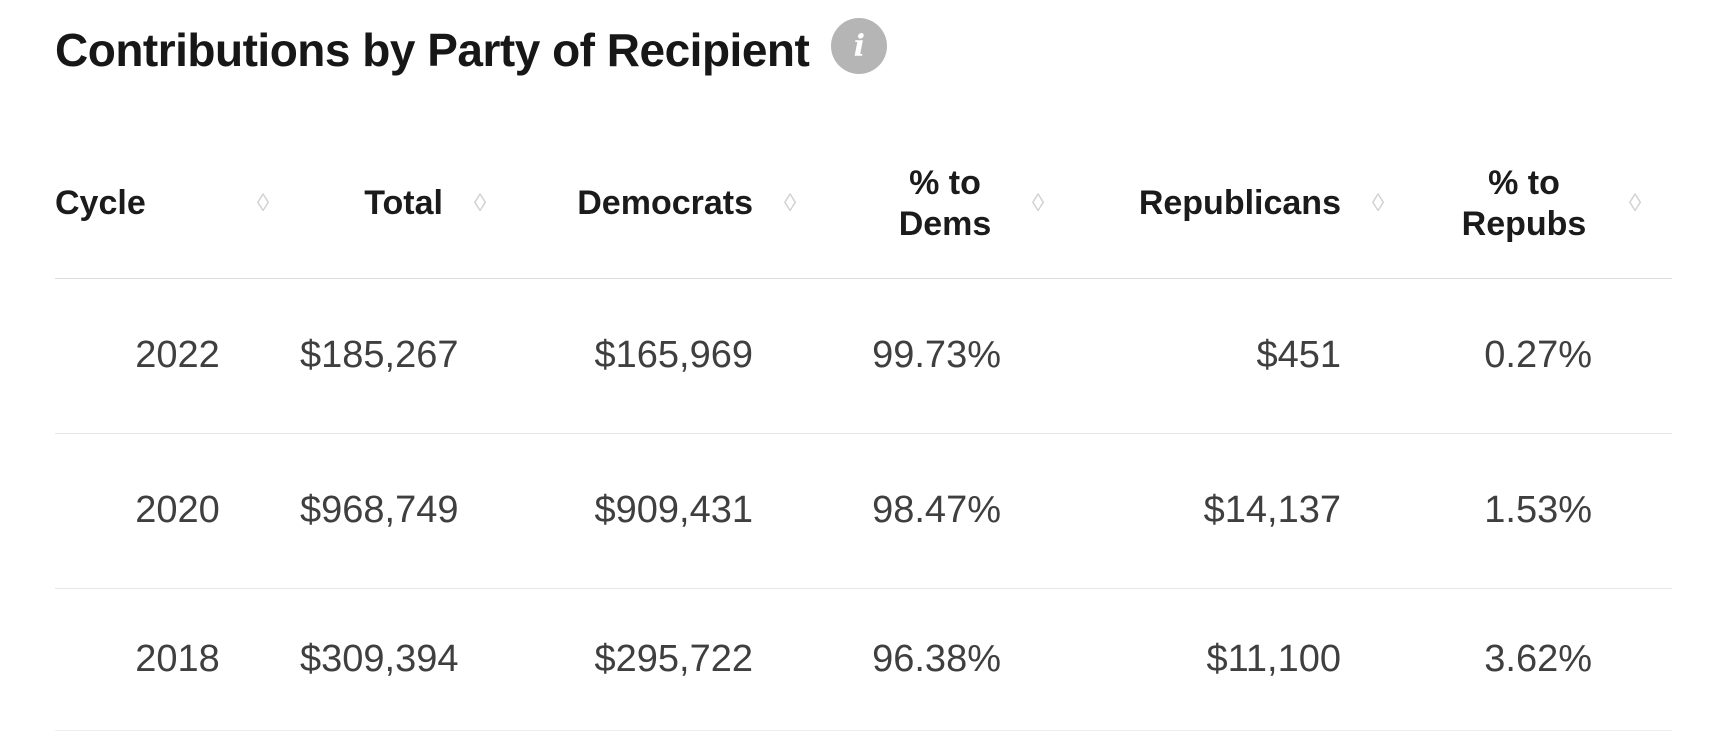 This screenshot has height=746, width=1732. Describe the element at coordinates (177, 204) in the screenshot. I see `column-header-cycle: Cycle ◊` at that location.